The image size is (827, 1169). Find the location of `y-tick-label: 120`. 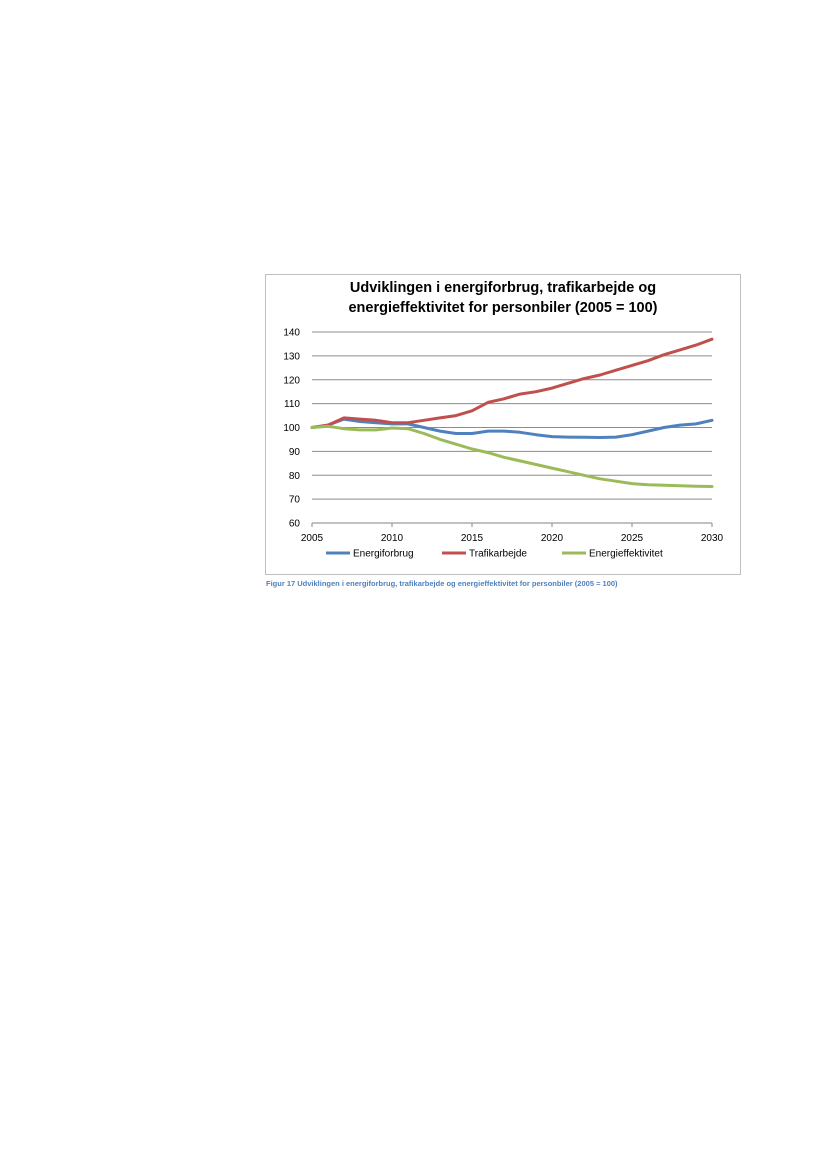

y-tick-label: 120 is located at coordinates (291, 380).